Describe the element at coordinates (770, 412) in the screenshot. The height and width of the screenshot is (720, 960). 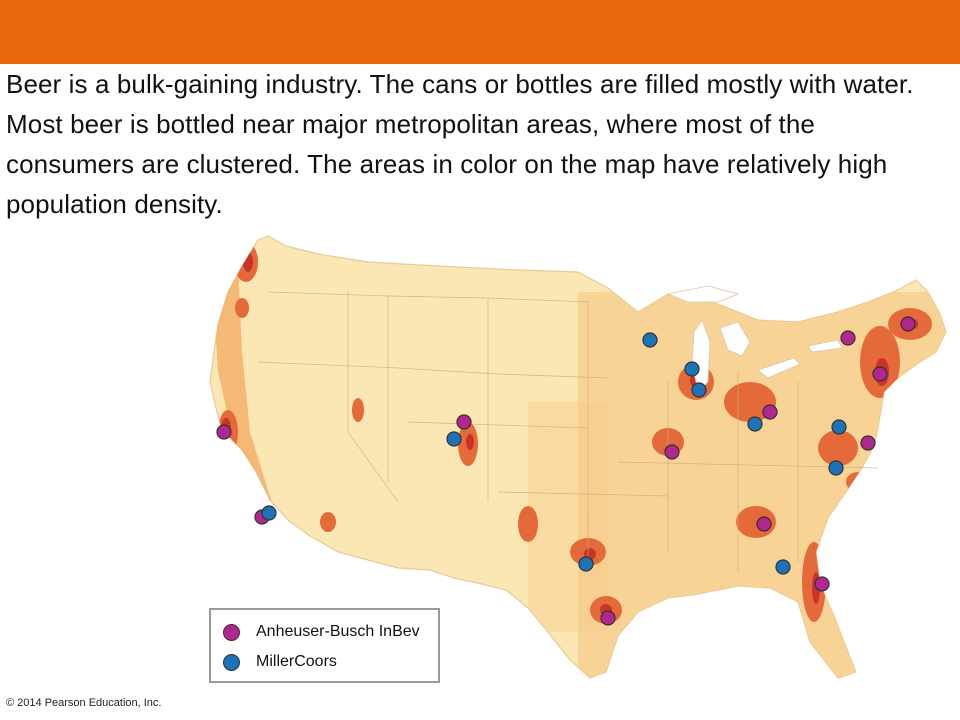
I see `ab-marker-columbus` at that location.